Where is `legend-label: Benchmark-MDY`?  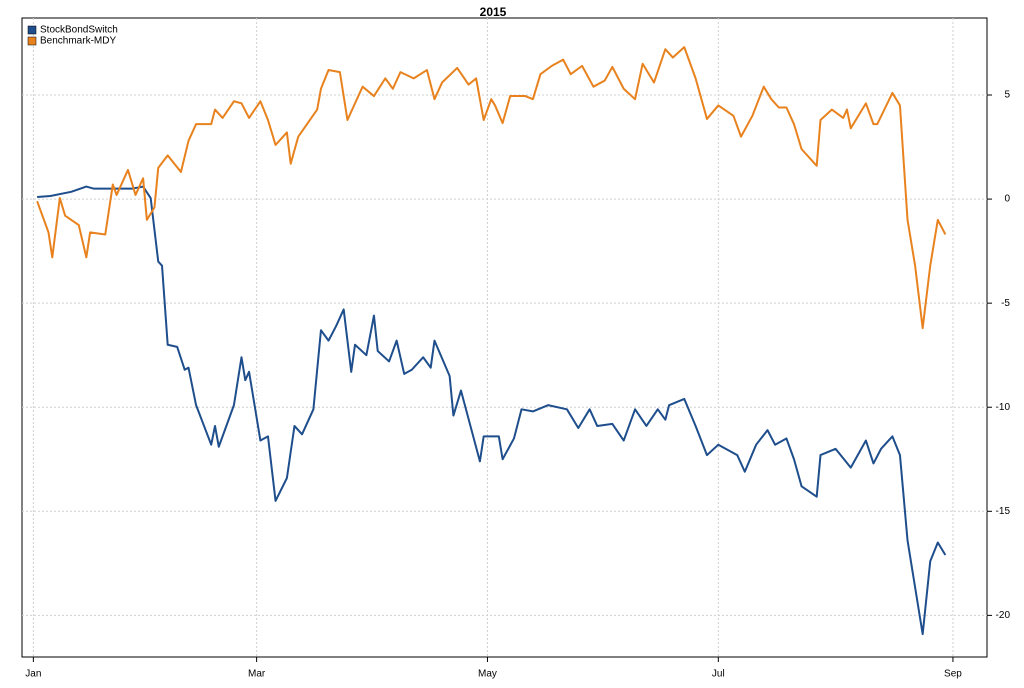
legend-label: Benchmark-MDY is located at coordinates (78, 41).